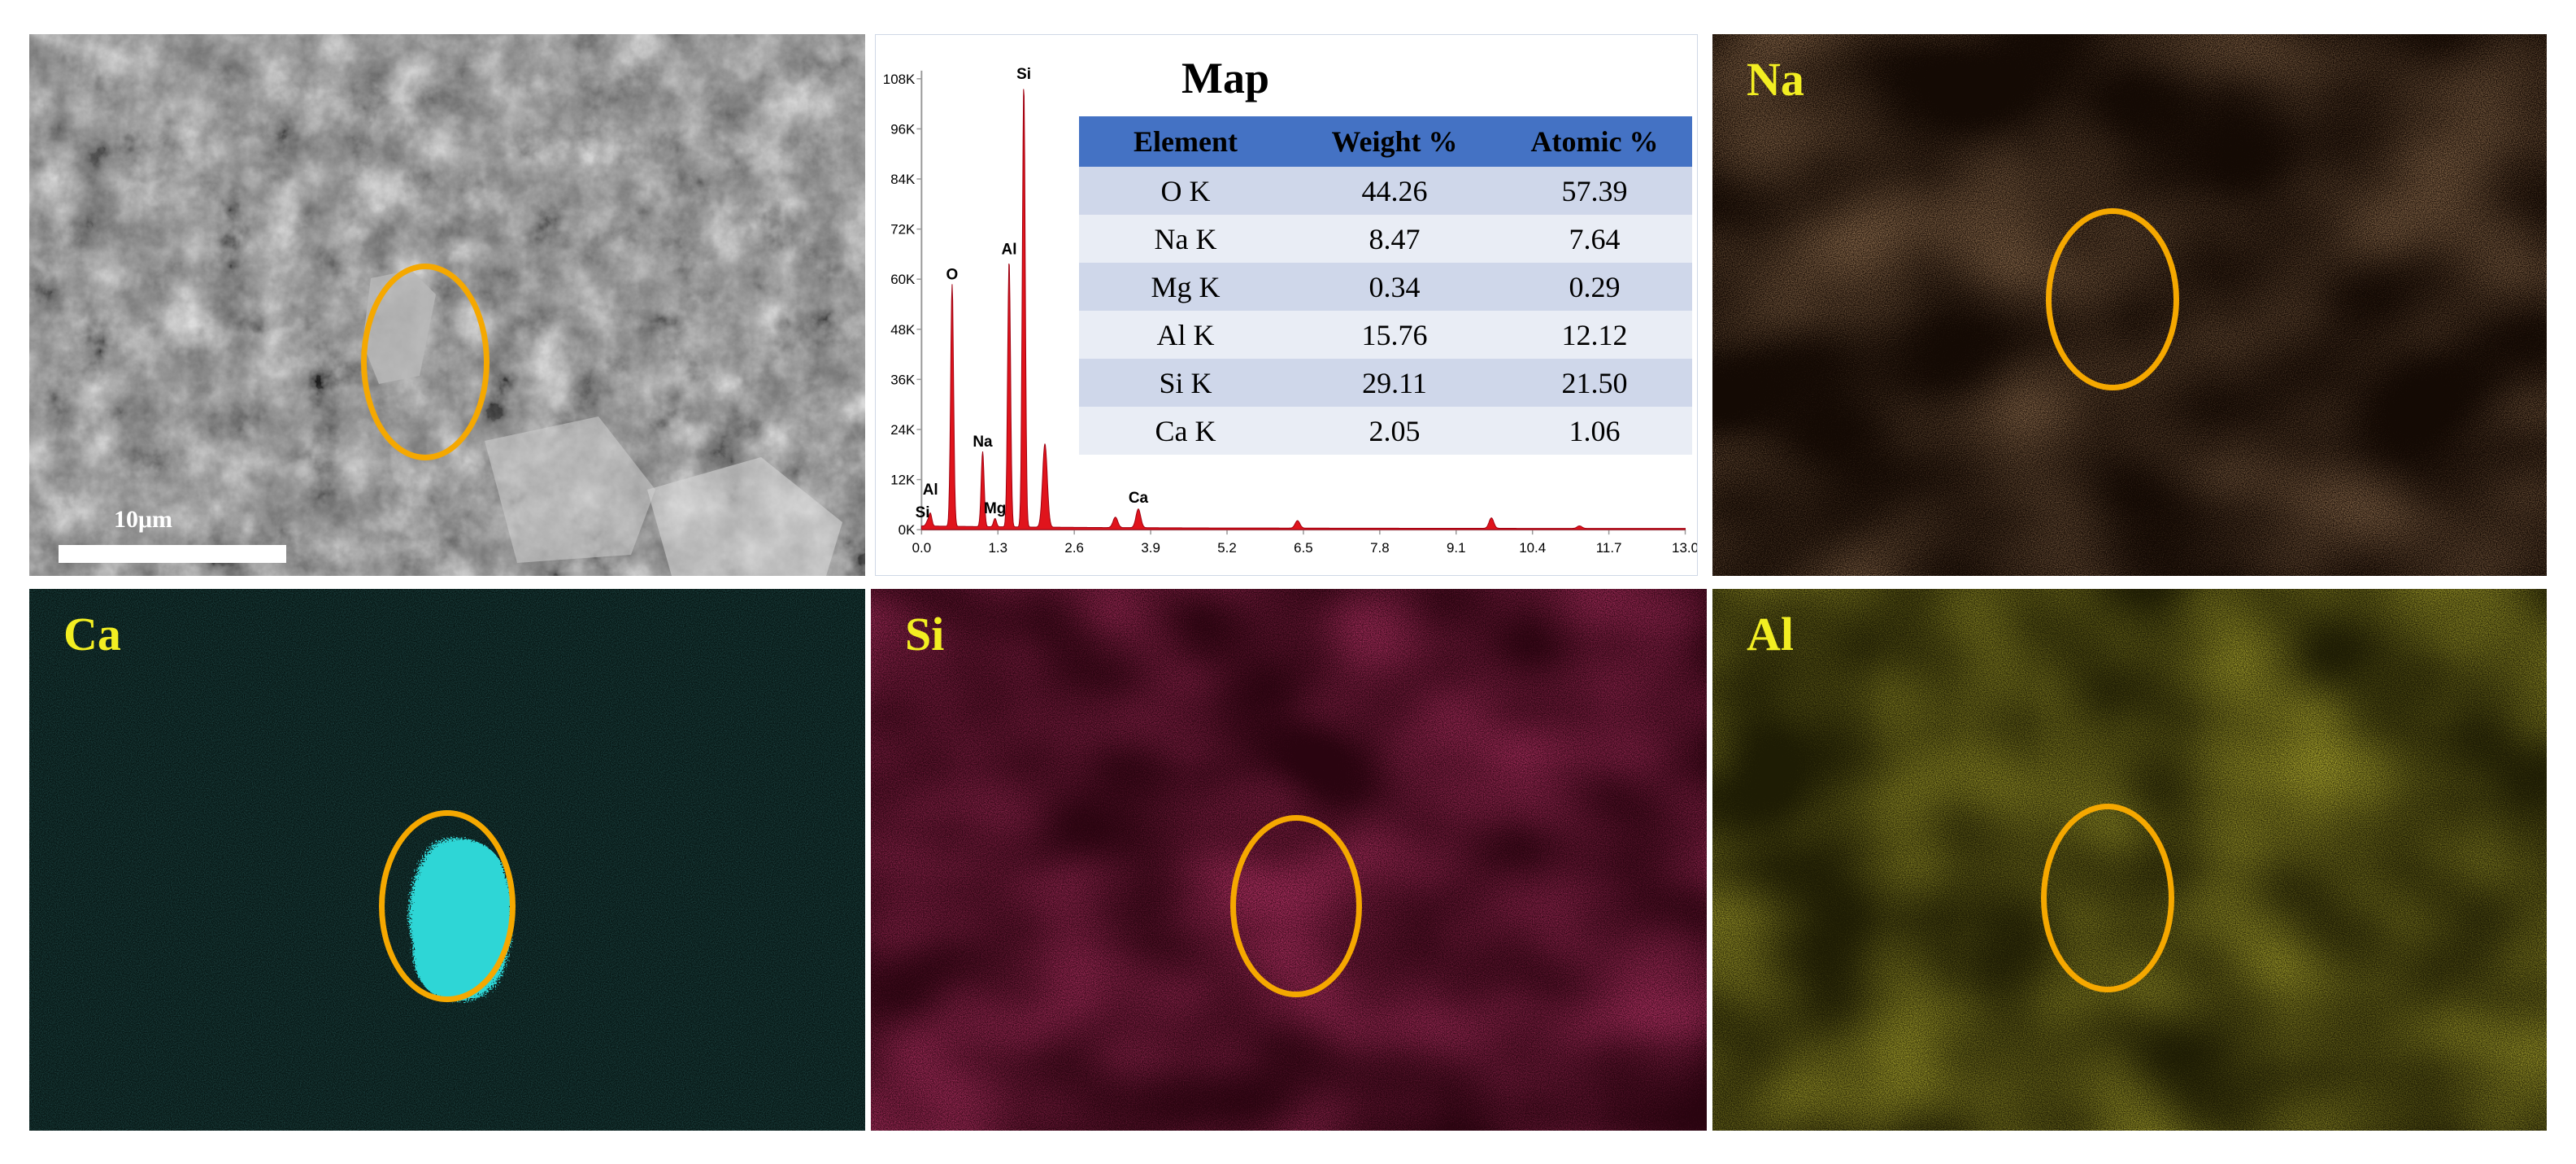  Describe the element at coordinates (925, 634) in the screenshot. I see `element-label-si: Si` at that location.